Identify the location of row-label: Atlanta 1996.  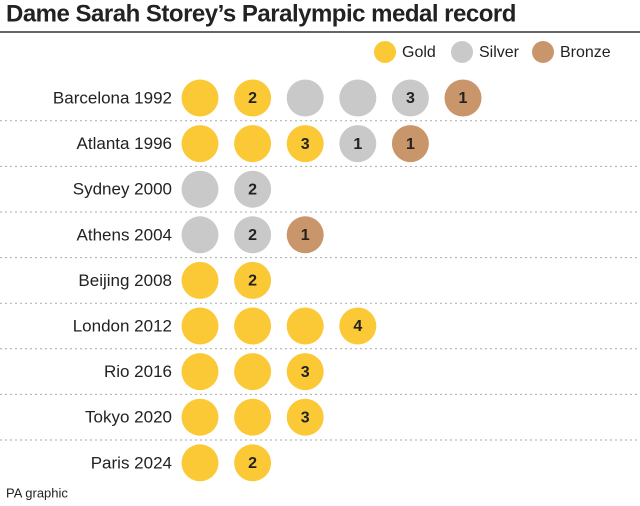
(124, 143).